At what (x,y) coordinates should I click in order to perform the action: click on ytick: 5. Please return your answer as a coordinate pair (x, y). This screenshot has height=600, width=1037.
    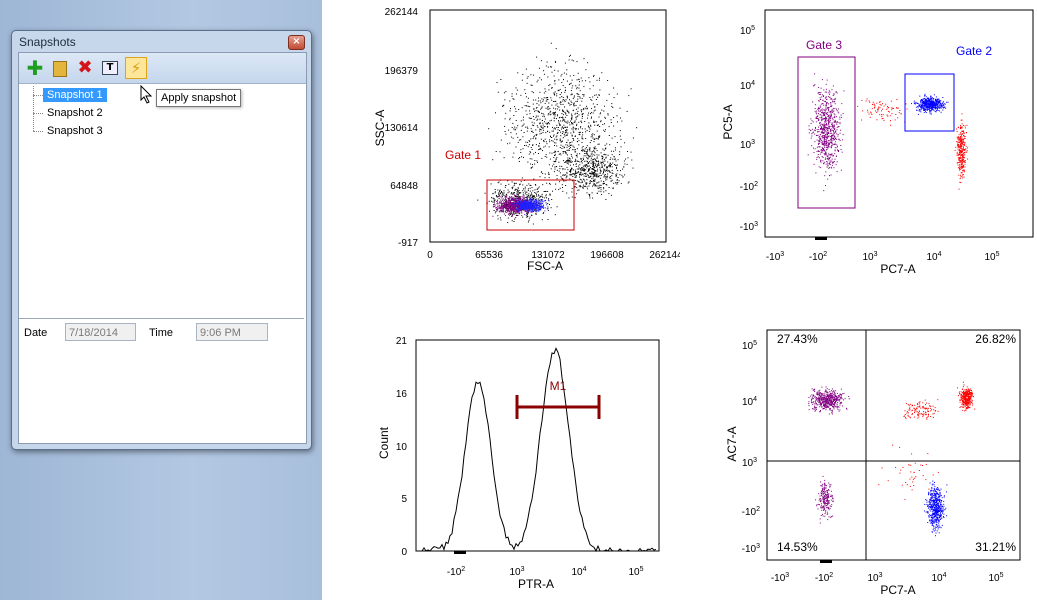
    Looking at the image, I should click on (404, 499).